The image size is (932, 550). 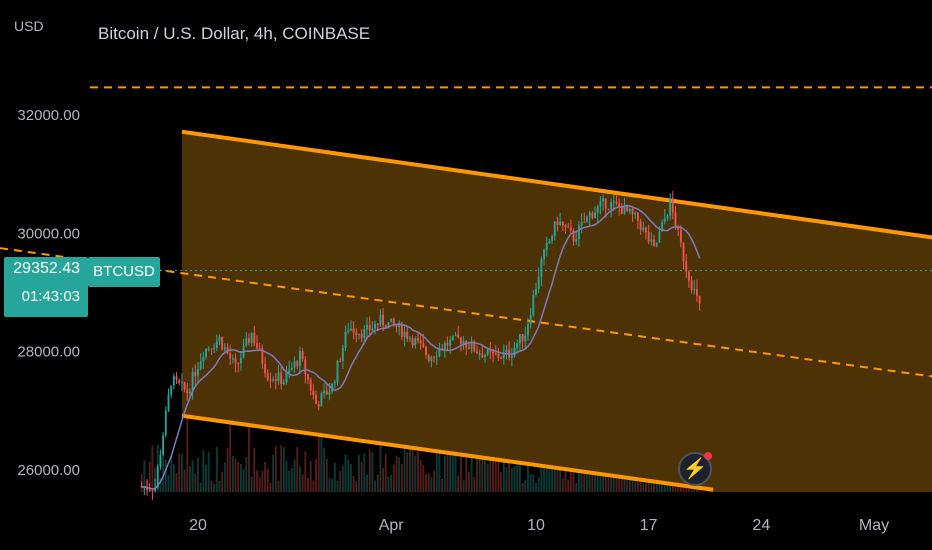 I want to click on alert-button: ⚡, so click(x=695, y=469).